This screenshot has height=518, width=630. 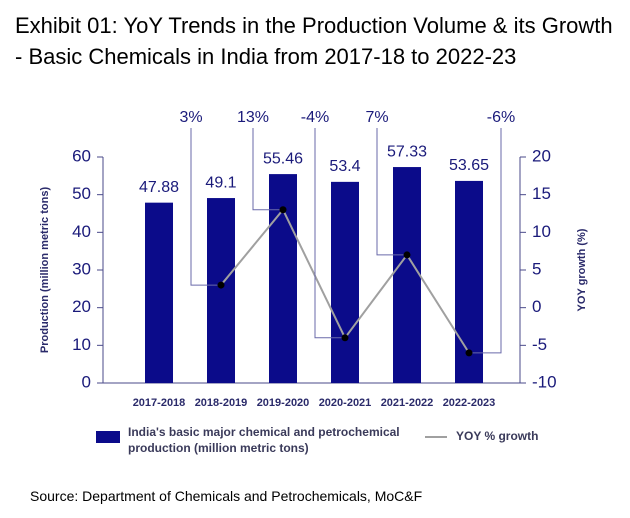 What do you see at coordinates (159, 403) in the screenshot?
I see `x-tick-label: 2017-2018` at bounding box center [159, 403].